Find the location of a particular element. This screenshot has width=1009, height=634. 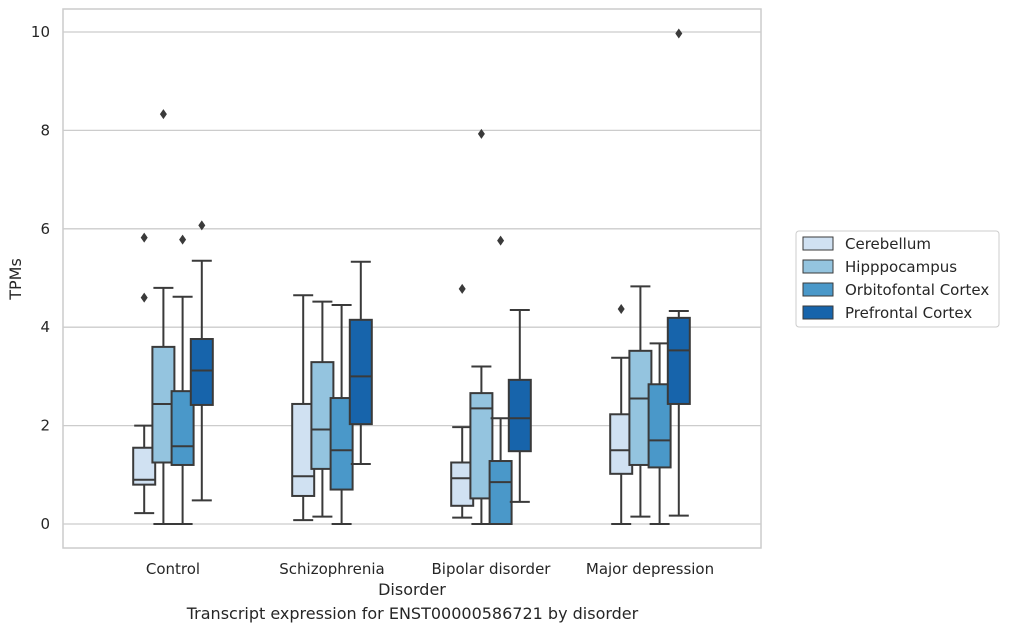

x-axis-label: Disorder is located at coordinates (412, 589).